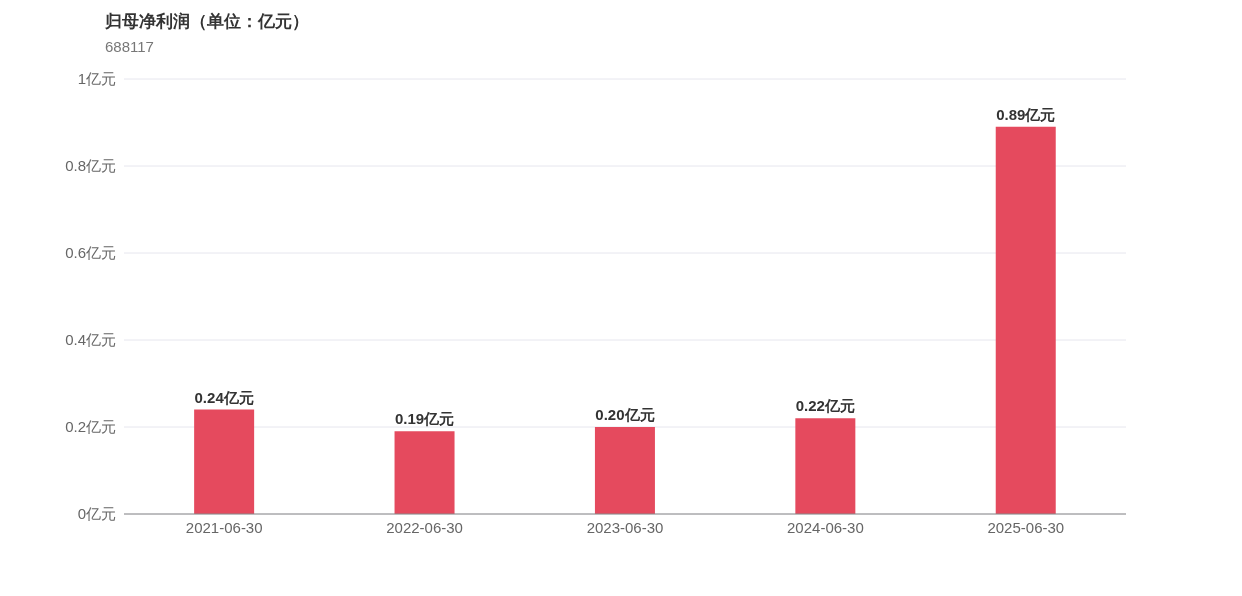 This screenshot has width=1242, height=596. Describe the element at coordinates (625, 527) in the screenshot. I see `x-tick-label: 2023-06-30` at that location.